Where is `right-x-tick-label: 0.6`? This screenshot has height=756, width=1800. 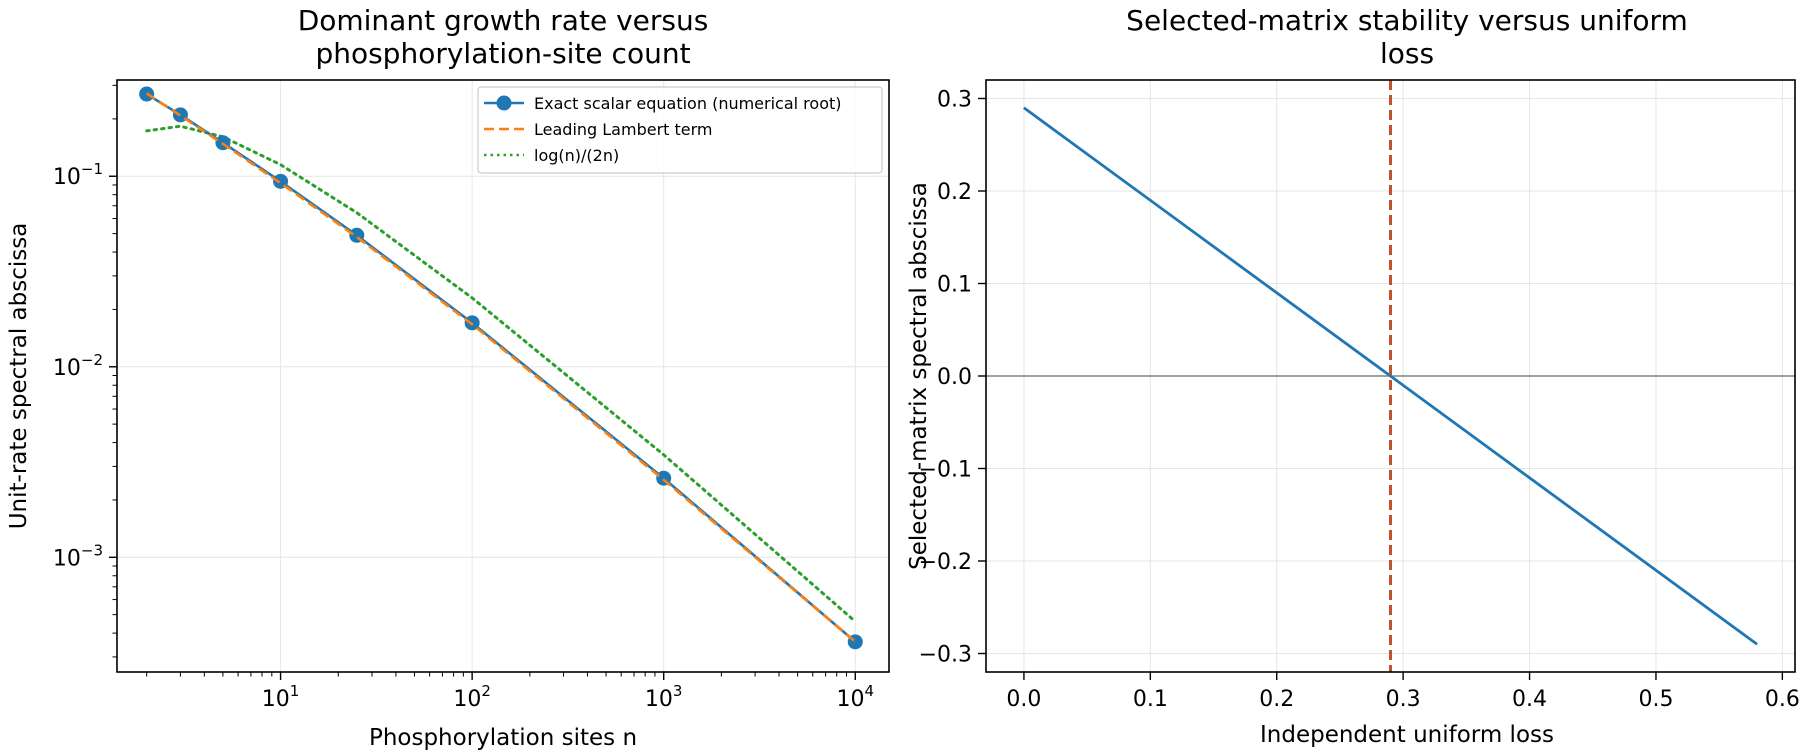
right-x-tick-label: 0.6 is located at coordinates (1782, 699).